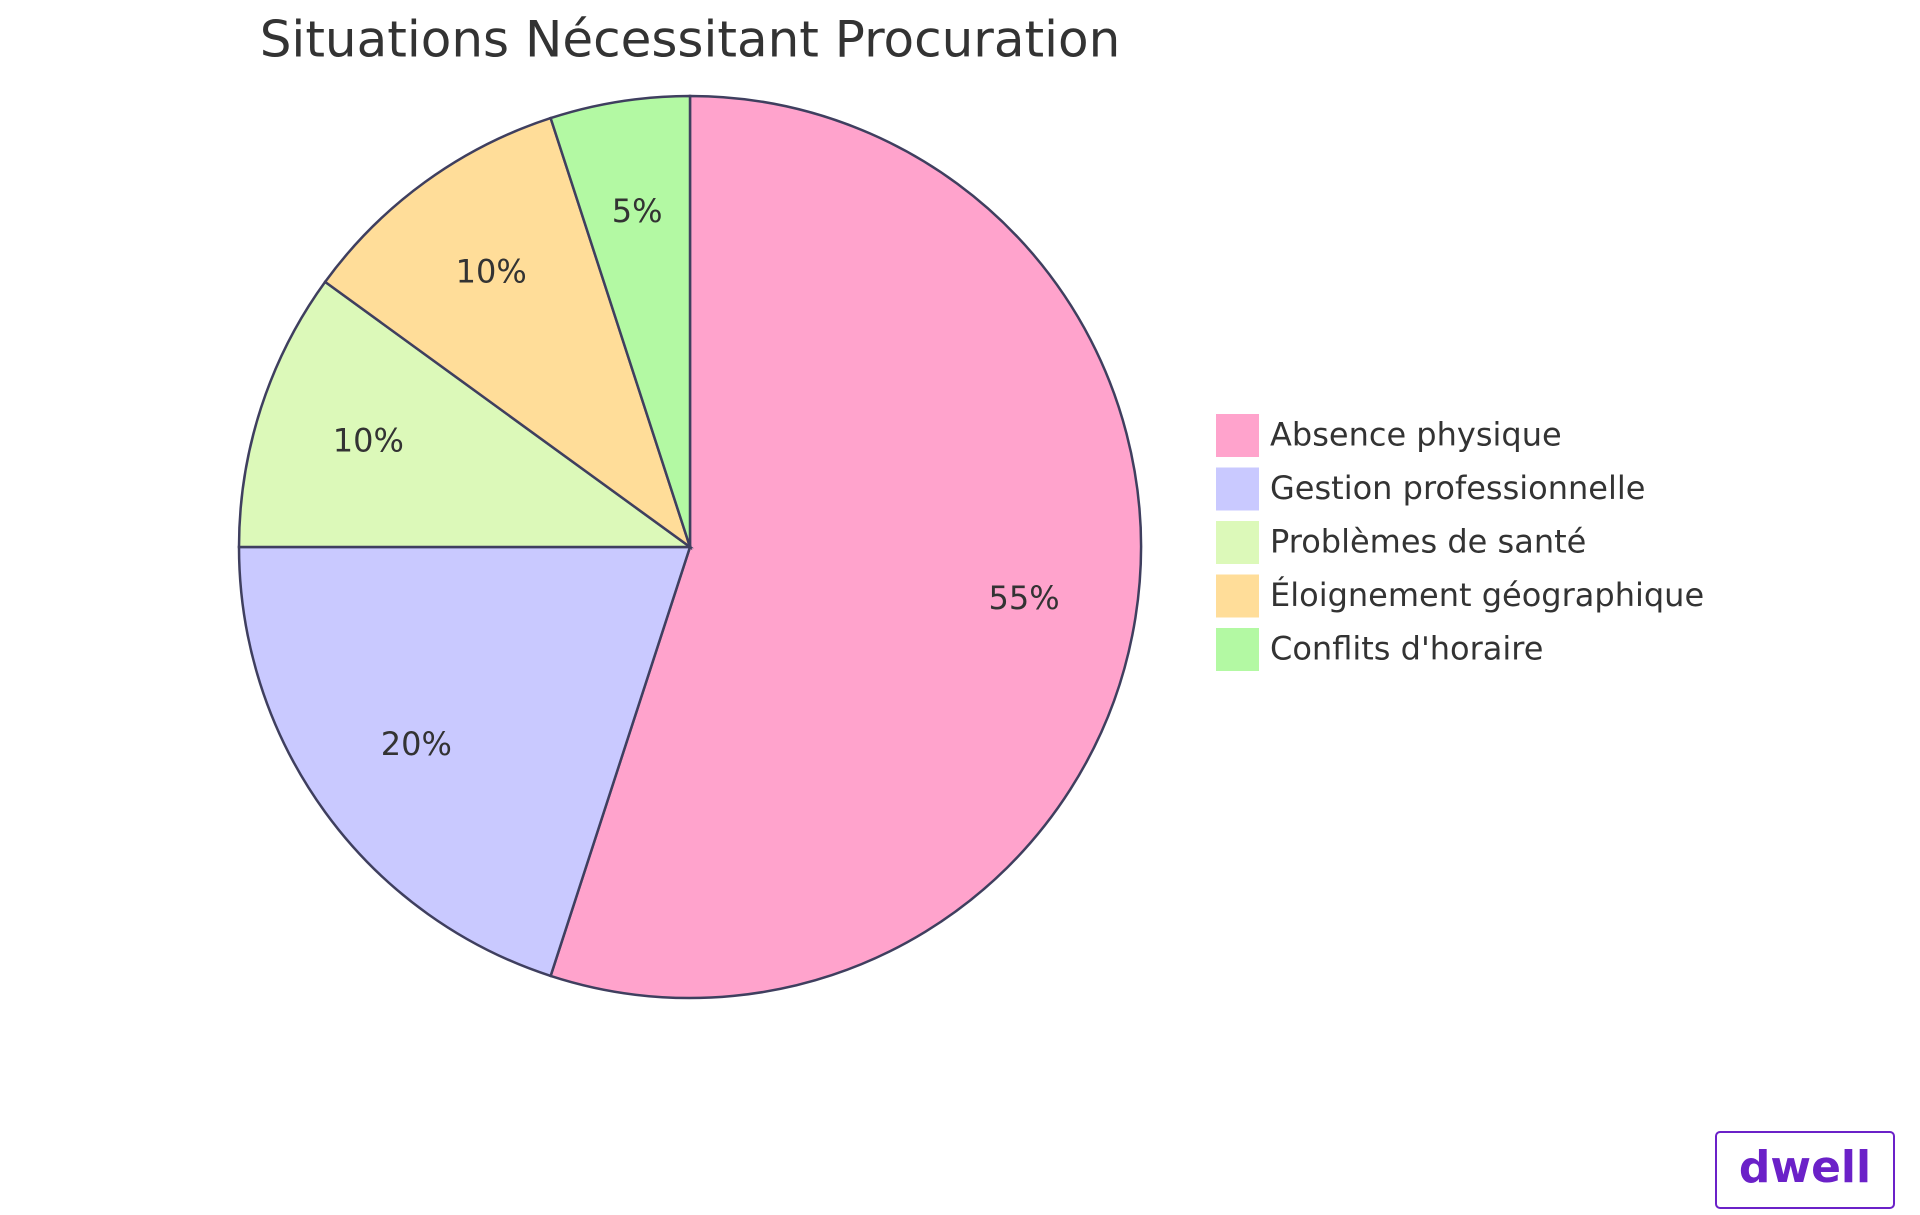 The width and height of the screenshot is (1920, 1215). I want to click on legend-label: Problèmes de santé, so click(1428, 542).